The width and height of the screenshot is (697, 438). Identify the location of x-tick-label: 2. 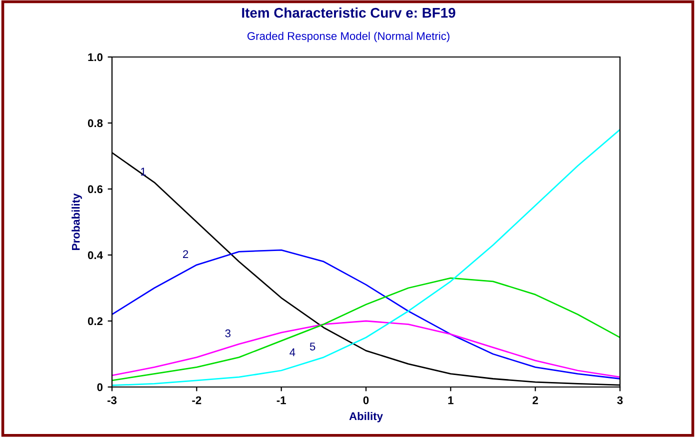
(535, 400).